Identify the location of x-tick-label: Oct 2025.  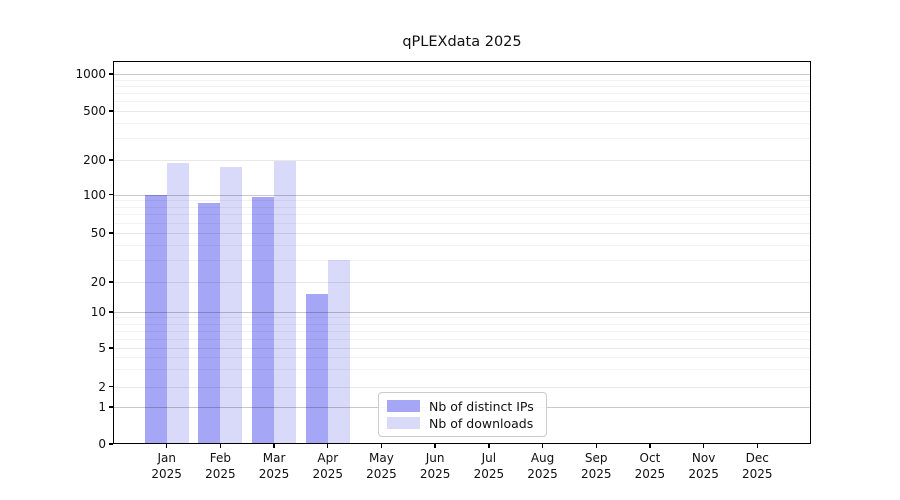
(650, 466).